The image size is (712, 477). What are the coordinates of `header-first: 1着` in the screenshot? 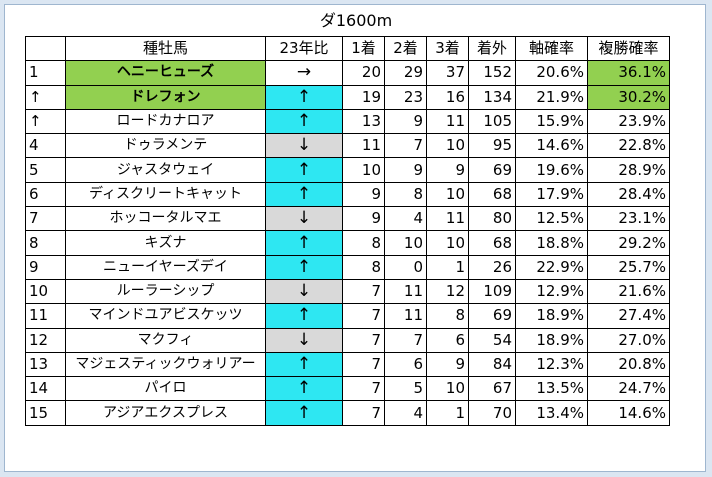 It's located at (363, 48).